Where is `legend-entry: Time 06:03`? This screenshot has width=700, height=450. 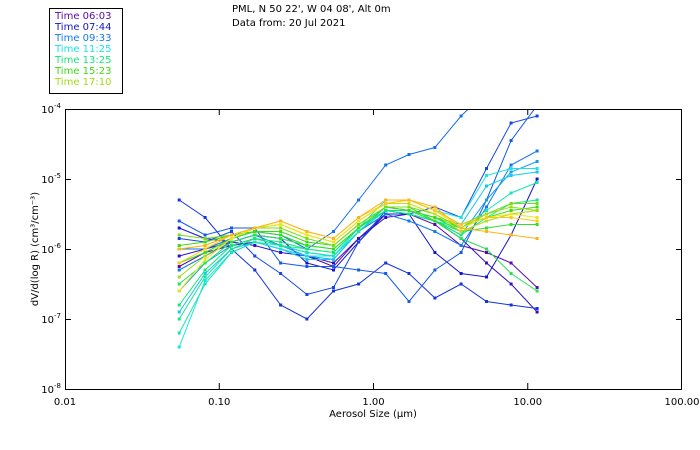 legend-entry: Time 06:03 is located at coordinates (83, 16).